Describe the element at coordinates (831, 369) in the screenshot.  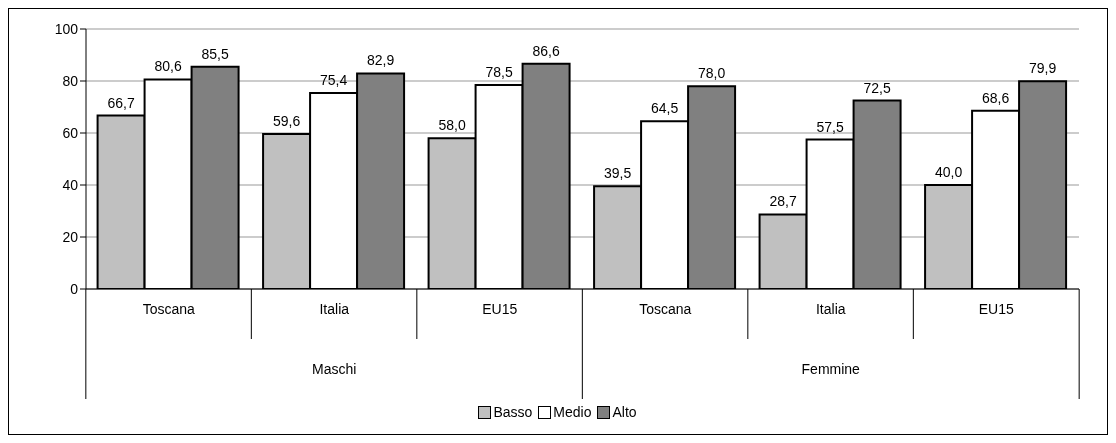
I see `text: Femmine` at that location.